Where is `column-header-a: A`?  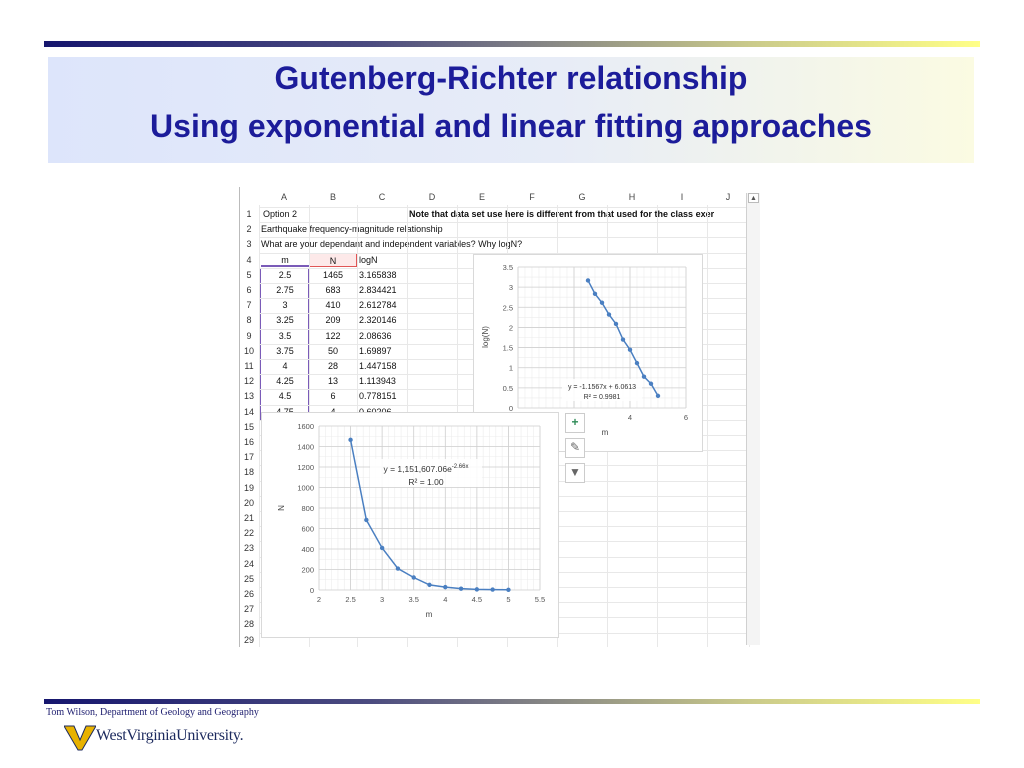
column-header-a: A is located at coordinates (283, 197).